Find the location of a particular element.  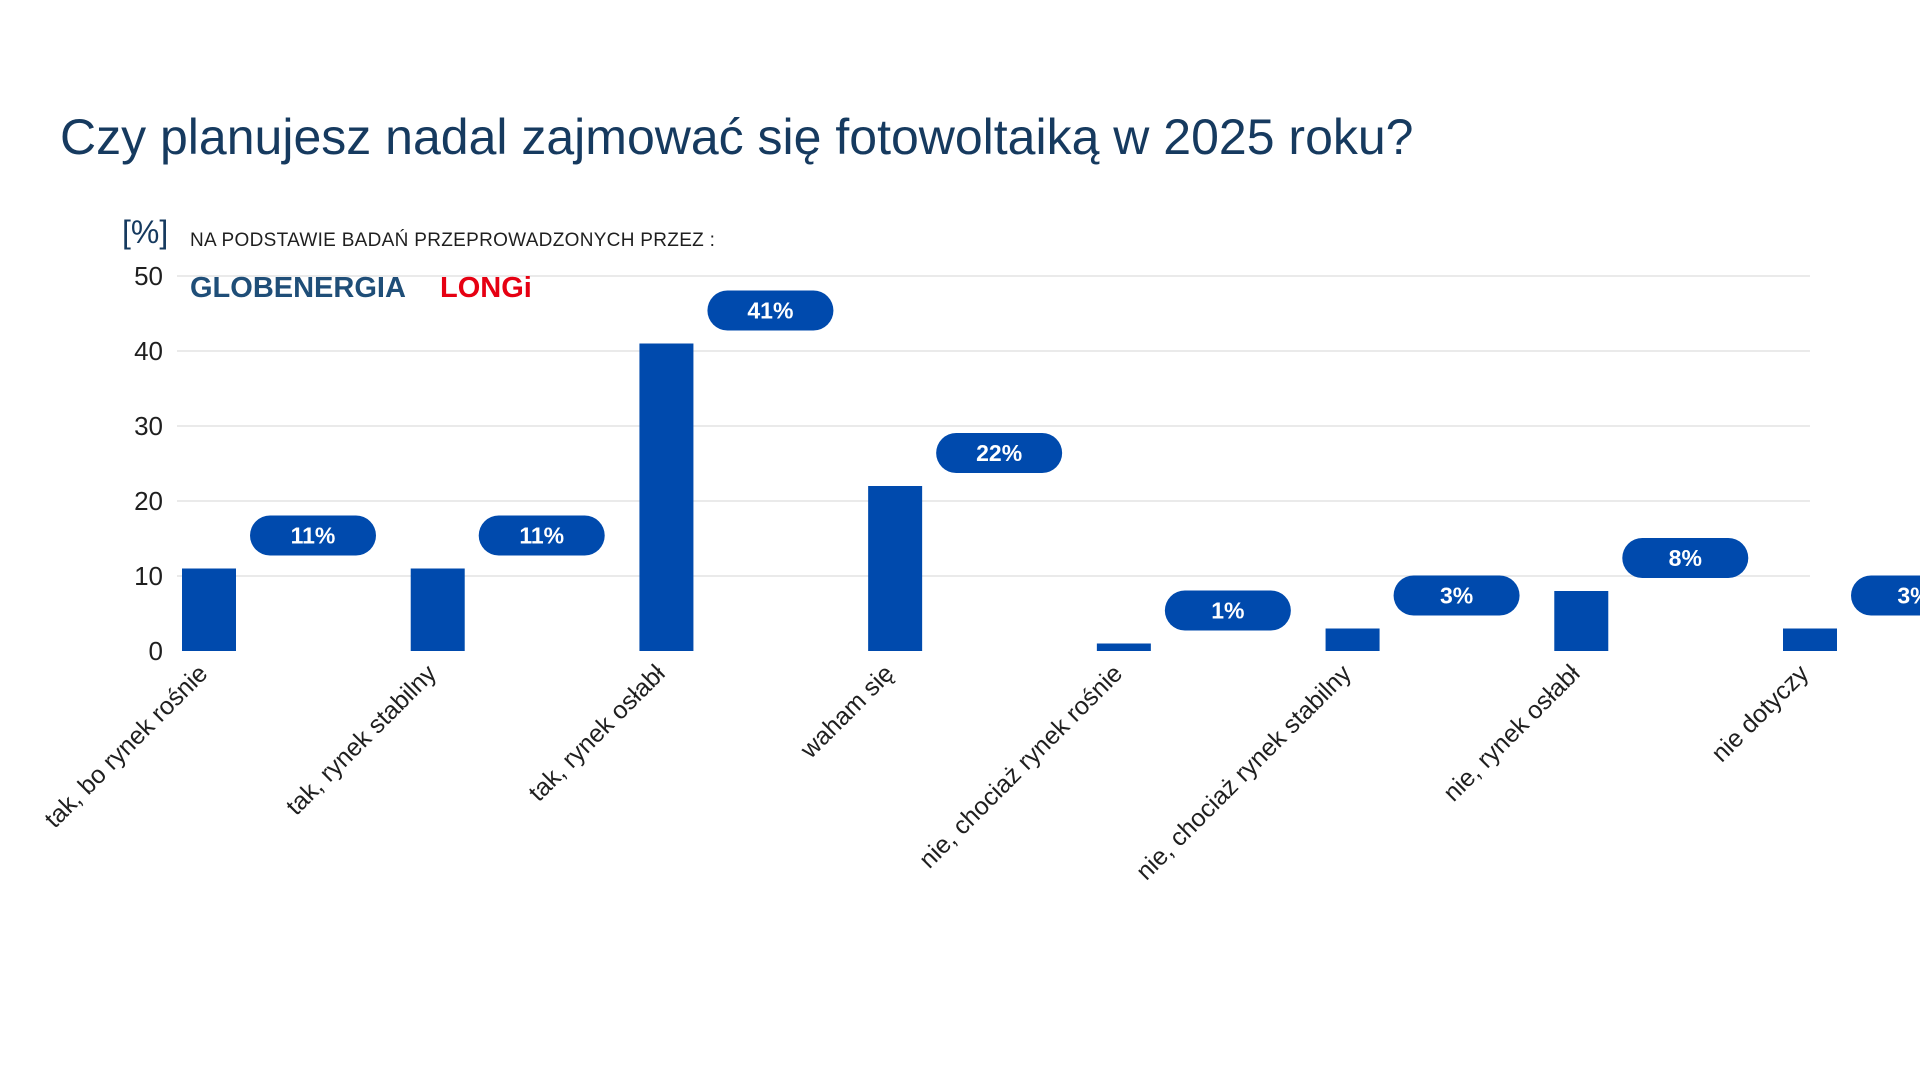

data-label-text: 8% is located at coordinates (1685, 558).